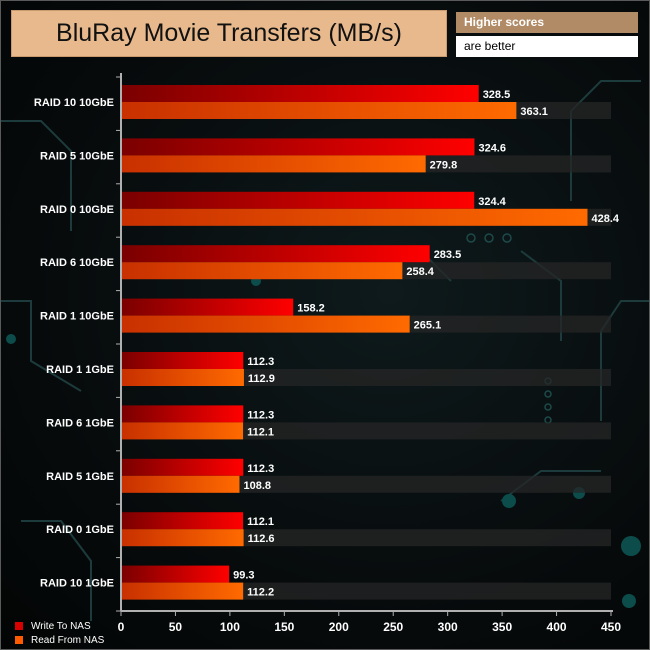 Image resolution: width=650 pixels, height=650 pixels. What do you see at coordinates (19, 640) in the screenshot?
I see `legend-swatch-read` at bounding box center [19, 640].